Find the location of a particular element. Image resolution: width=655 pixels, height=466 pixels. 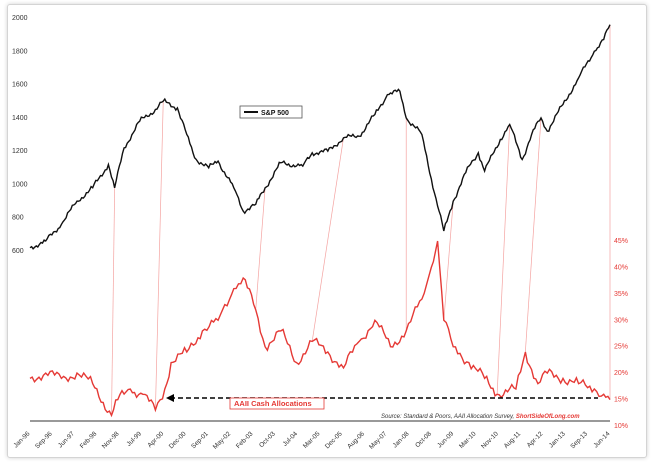

x-tick-label: Apr-12 is located at coordinates (535, 439).